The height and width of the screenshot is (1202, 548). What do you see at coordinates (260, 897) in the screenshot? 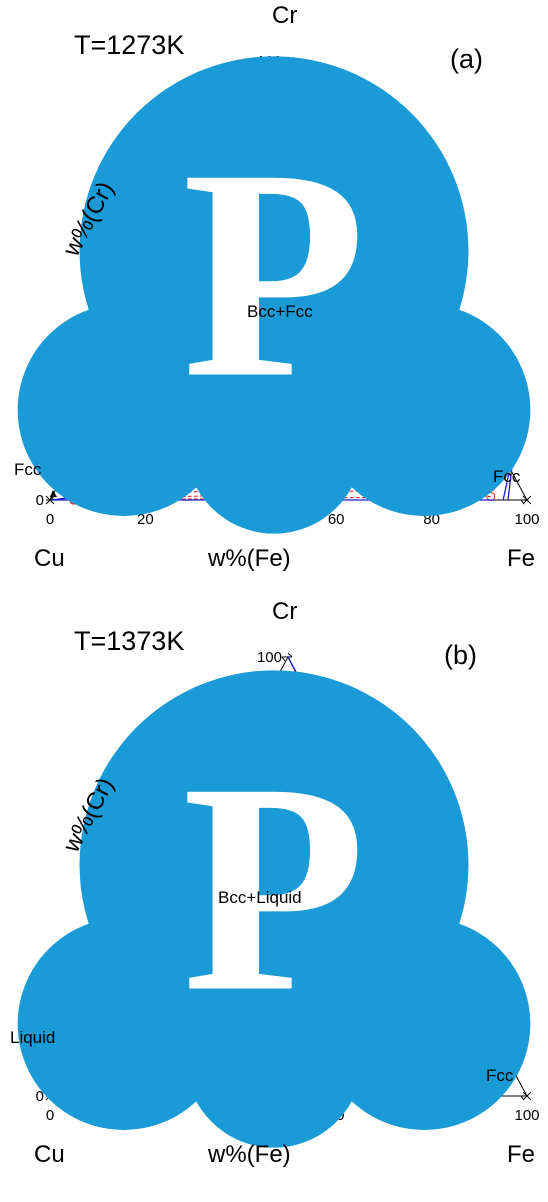
I see `region-label-center: Bcc+Liquid` at bounding box center [260, 897].